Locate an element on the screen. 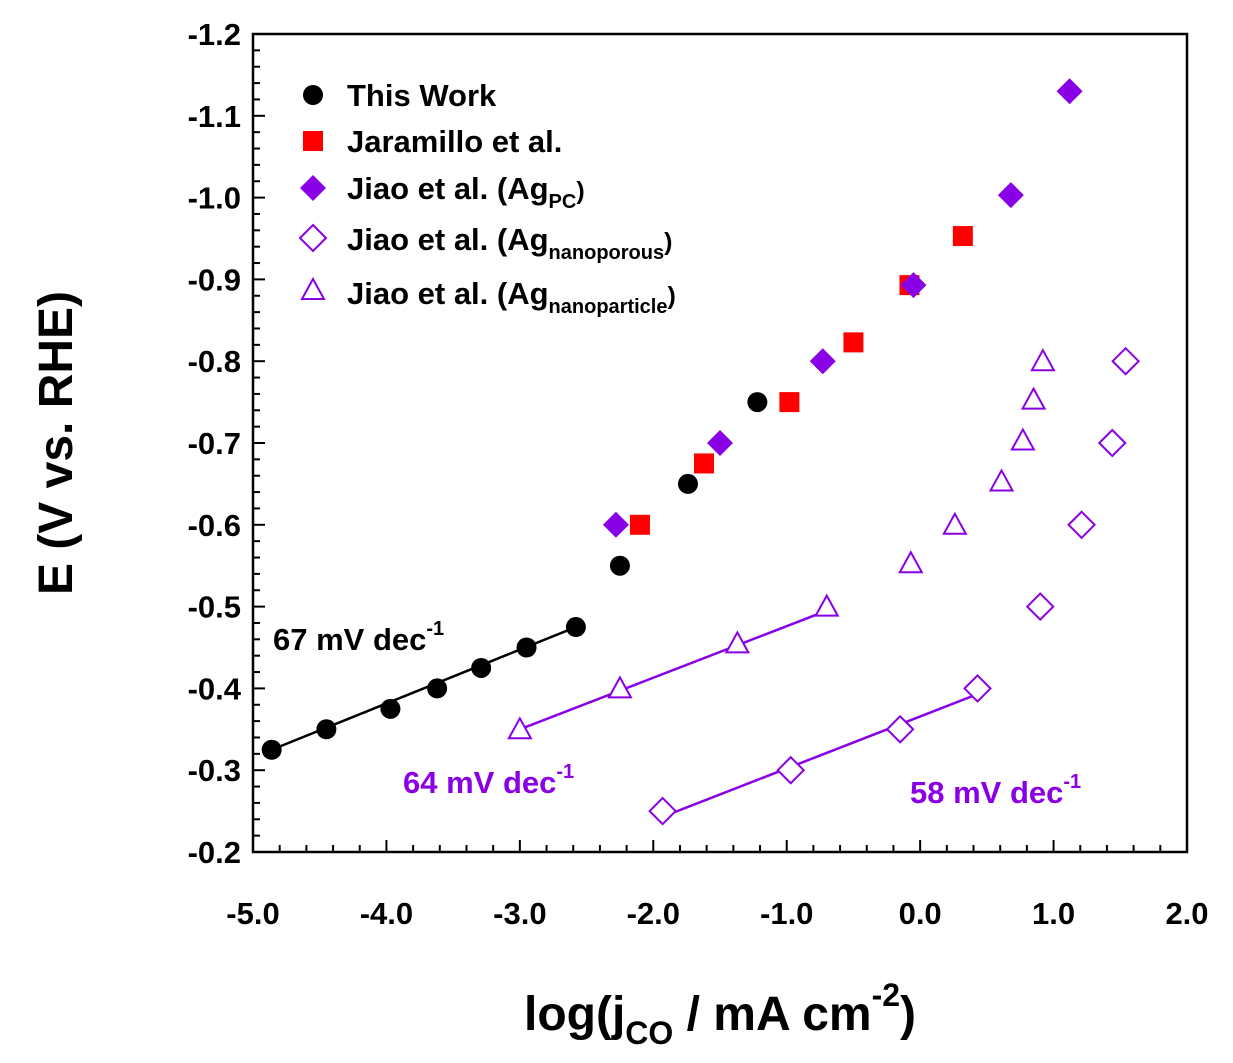 The height and width of the screenshot is (1063, 1233). x-title-sup: -2 is located at coordinates (886, 995).